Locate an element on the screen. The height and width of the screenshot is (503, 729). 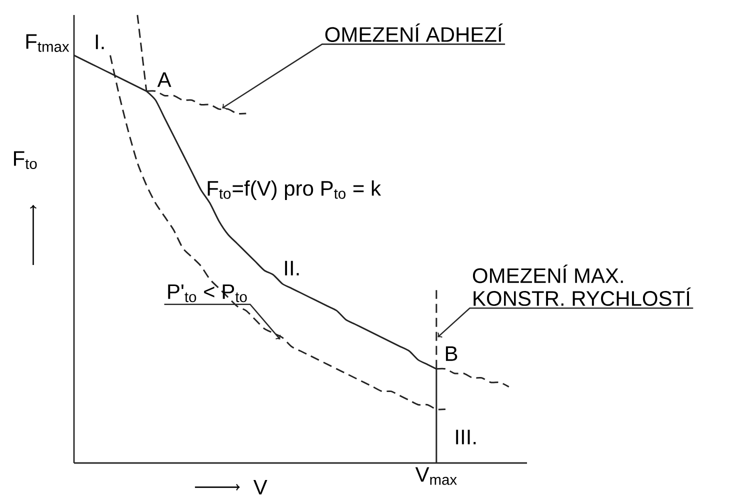
annotation: KONSTR. RYCHLOSTÍ is located at coordinates (582, 296).